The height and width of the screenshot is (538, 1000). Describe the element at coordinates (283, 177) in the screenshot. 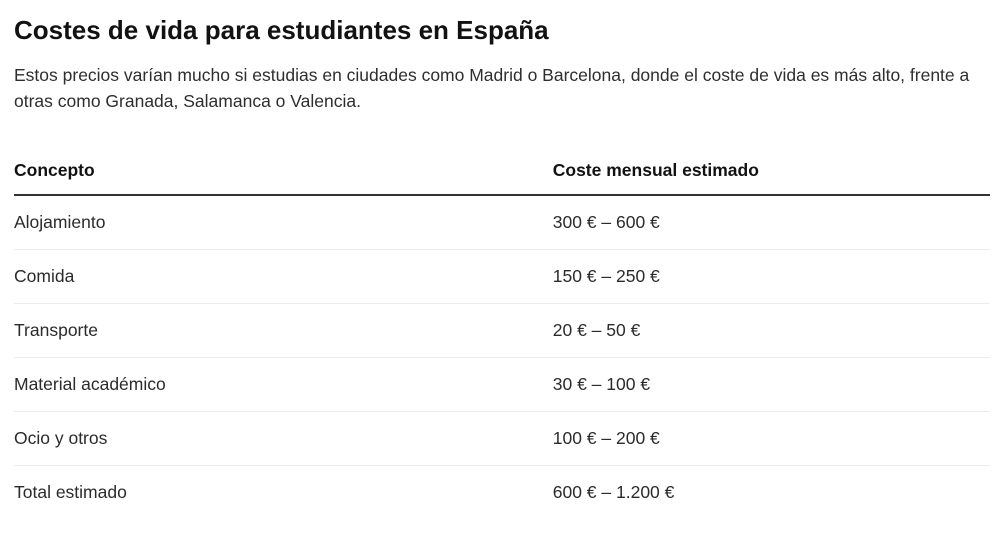

I see `column-header-concept: Concepto` at that location.